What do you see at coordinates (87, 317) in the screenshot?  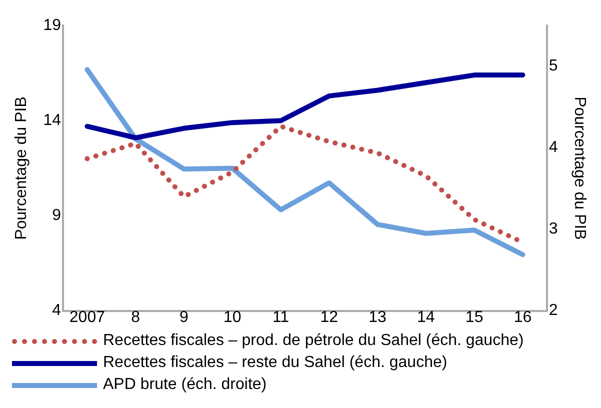 I see `x-tick-label: 2007` at bounding box center [87, 317].